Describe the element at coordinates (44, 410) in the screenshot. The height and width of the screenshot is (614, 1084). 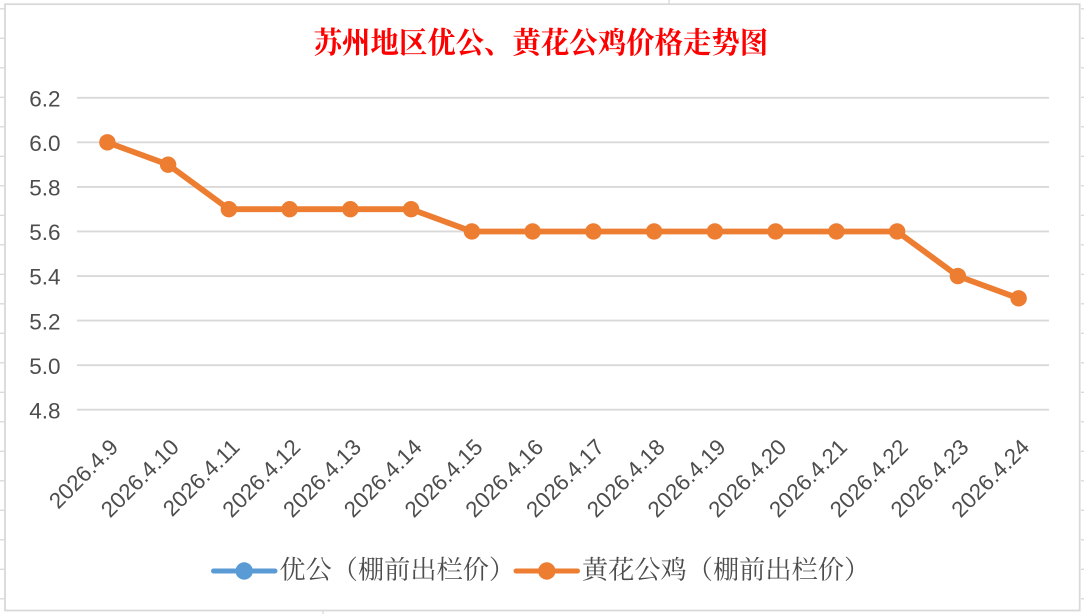
I see `svg-text: 4.8` at that location.